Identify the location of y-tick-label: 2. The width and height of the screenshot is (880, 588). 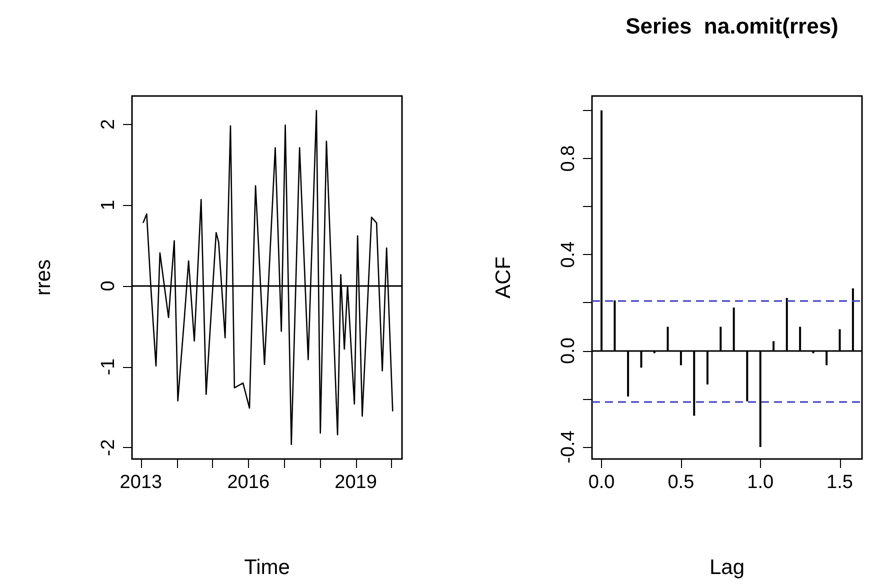
(108, 124).